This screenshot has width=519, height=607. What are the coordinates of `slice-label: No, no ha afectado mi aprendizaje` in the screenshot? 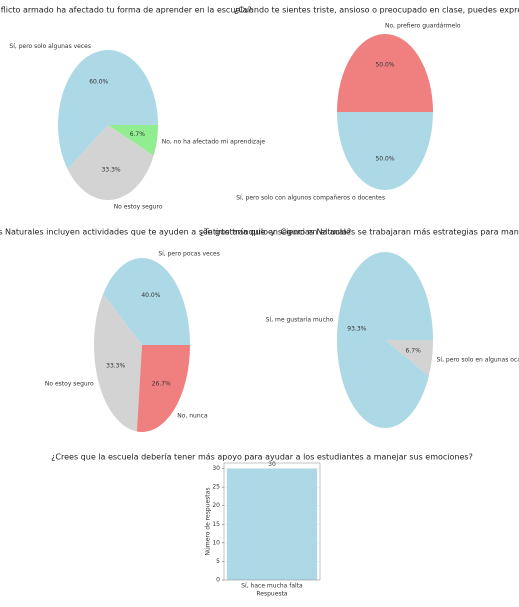 It's located at (214, 142).